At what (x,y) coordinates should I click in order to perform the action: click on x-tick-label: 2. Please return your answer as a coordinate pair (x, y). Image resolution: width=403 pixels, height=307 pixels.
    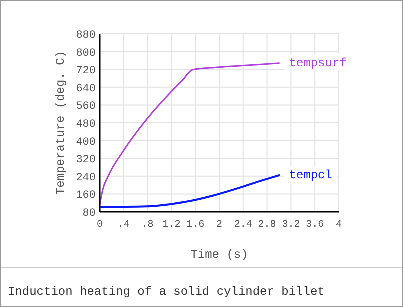
    Looking at the image, I should click on (219, 225).